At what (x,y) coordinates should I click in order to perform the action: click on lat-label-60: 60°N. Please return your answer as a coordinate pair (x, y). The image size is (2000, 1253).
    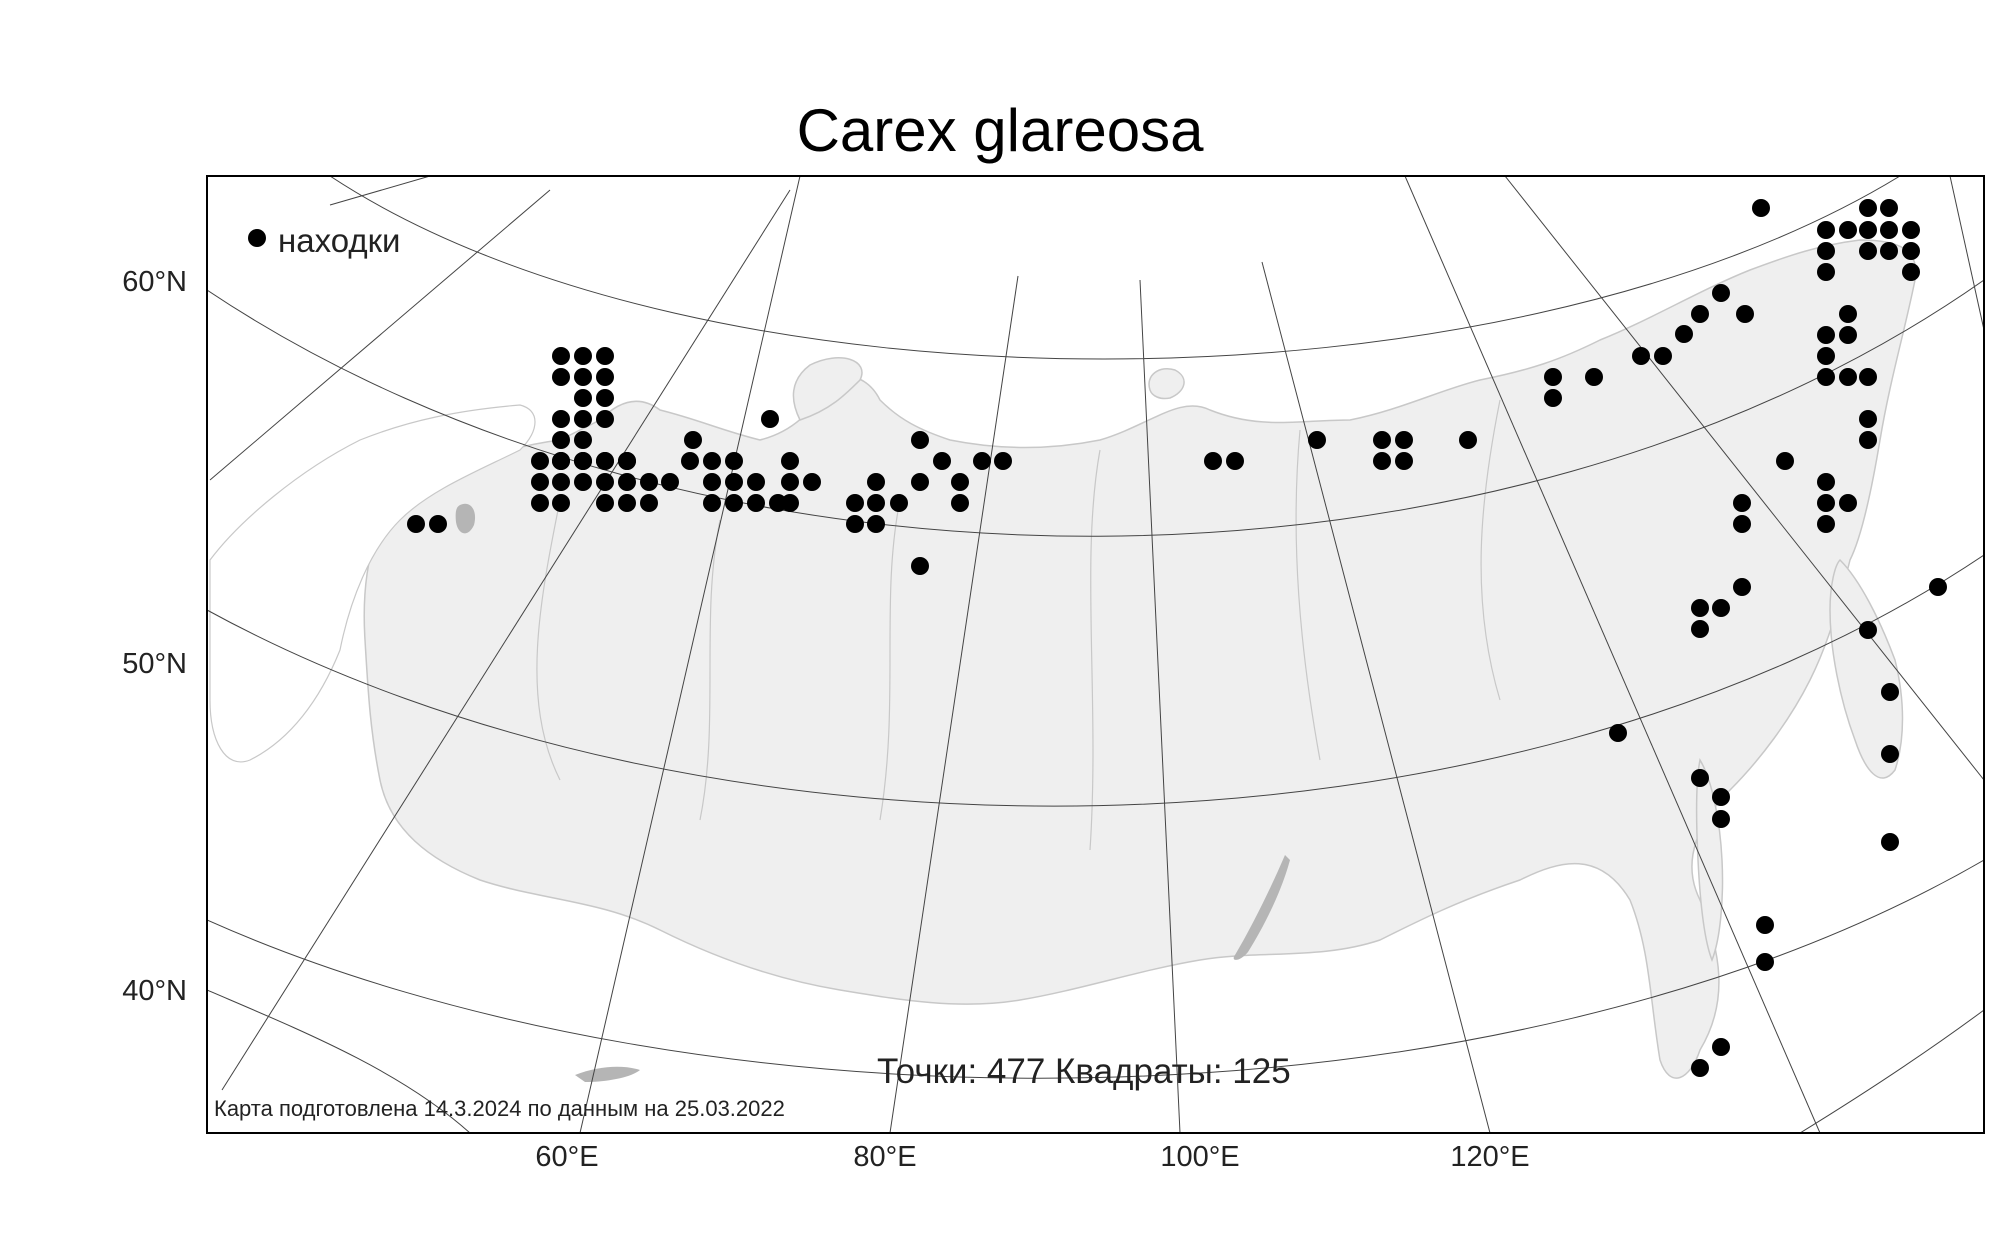
    Looking at the image, I should click on (154, 282).